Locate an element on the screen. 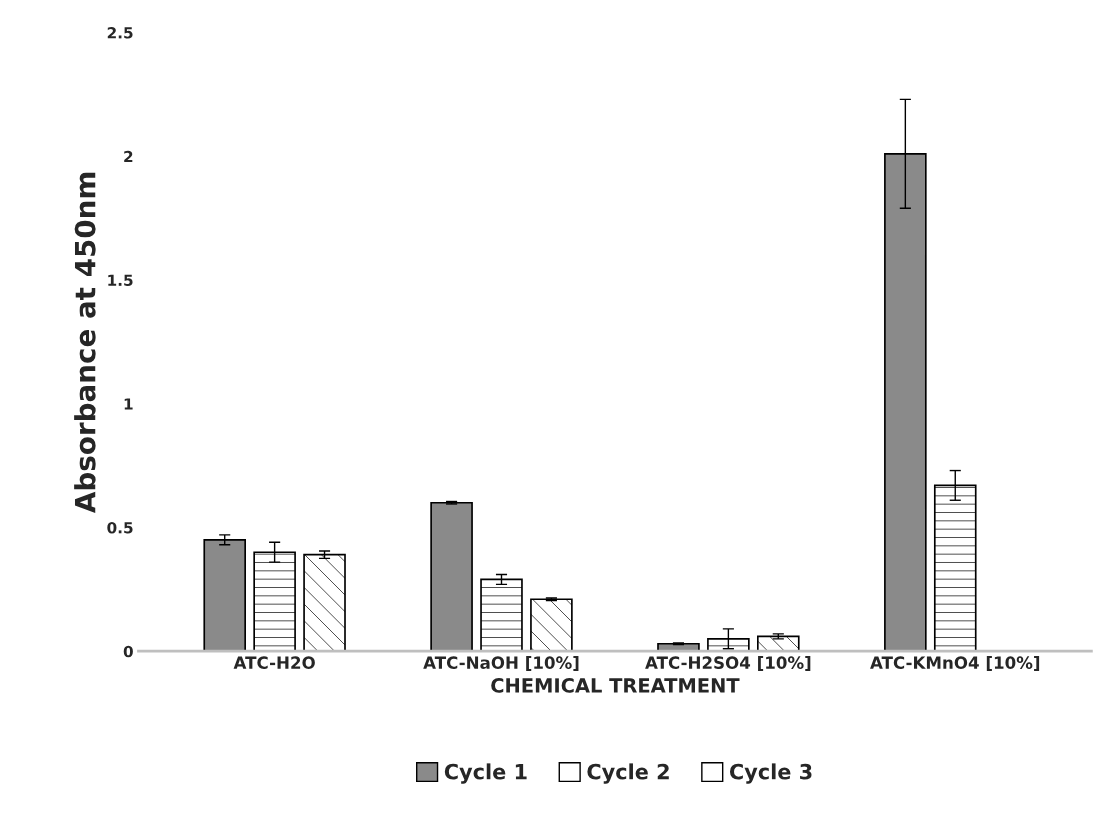 The height and width of the screenshot is (814, 1108). y-tick-label: 1.5 is located at coordinates (120, 280).